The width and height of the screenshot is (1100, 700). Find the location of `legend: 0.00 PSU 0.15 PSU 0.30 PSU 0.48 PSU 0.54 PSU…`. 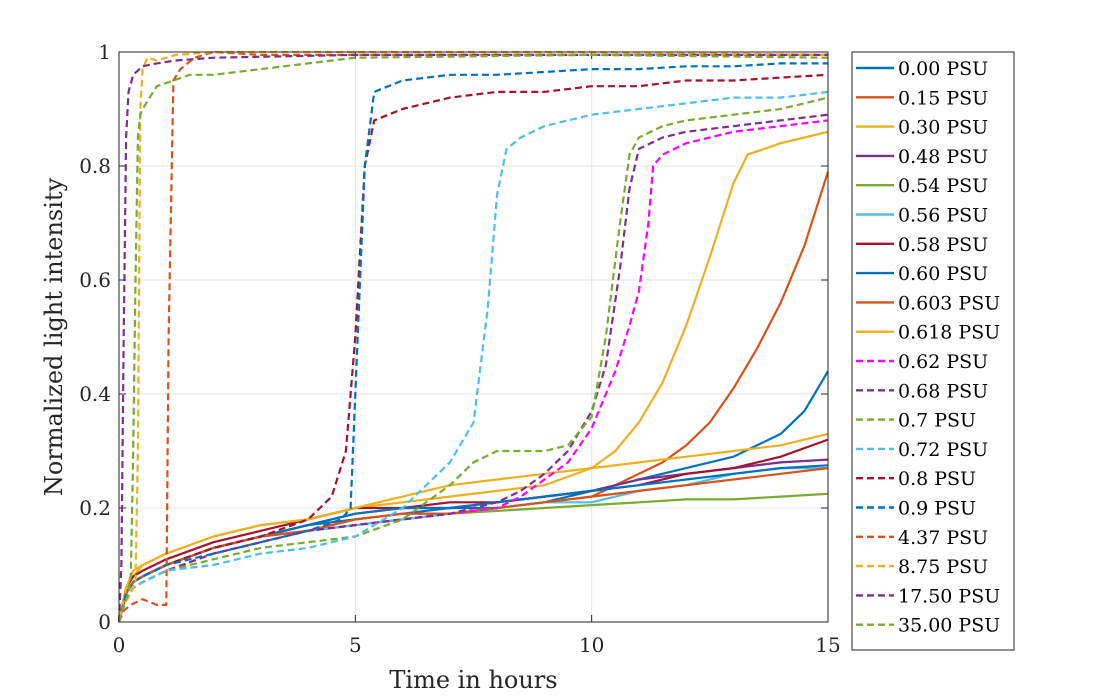

legend: 0.00 PSU 0.15 PSU 0.30 PSU 0.48 PSU 0.54 PSU… is located at coordinates (933, 351).